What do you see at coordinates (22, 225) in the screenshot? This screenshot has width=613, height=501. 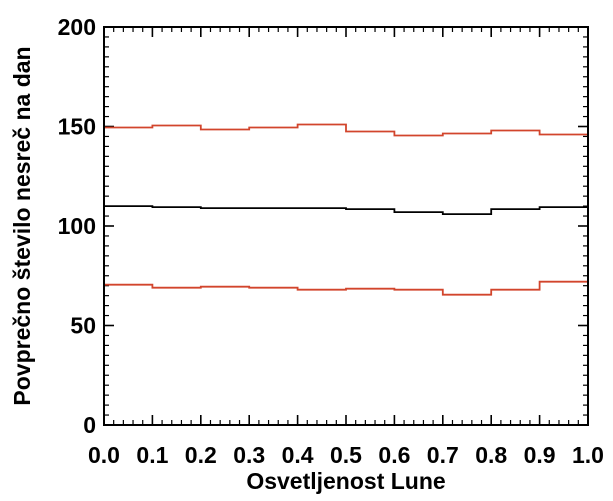 I see `y-axis-label: Povprečno število nesreč na dan` at bounding box center [22, 225].